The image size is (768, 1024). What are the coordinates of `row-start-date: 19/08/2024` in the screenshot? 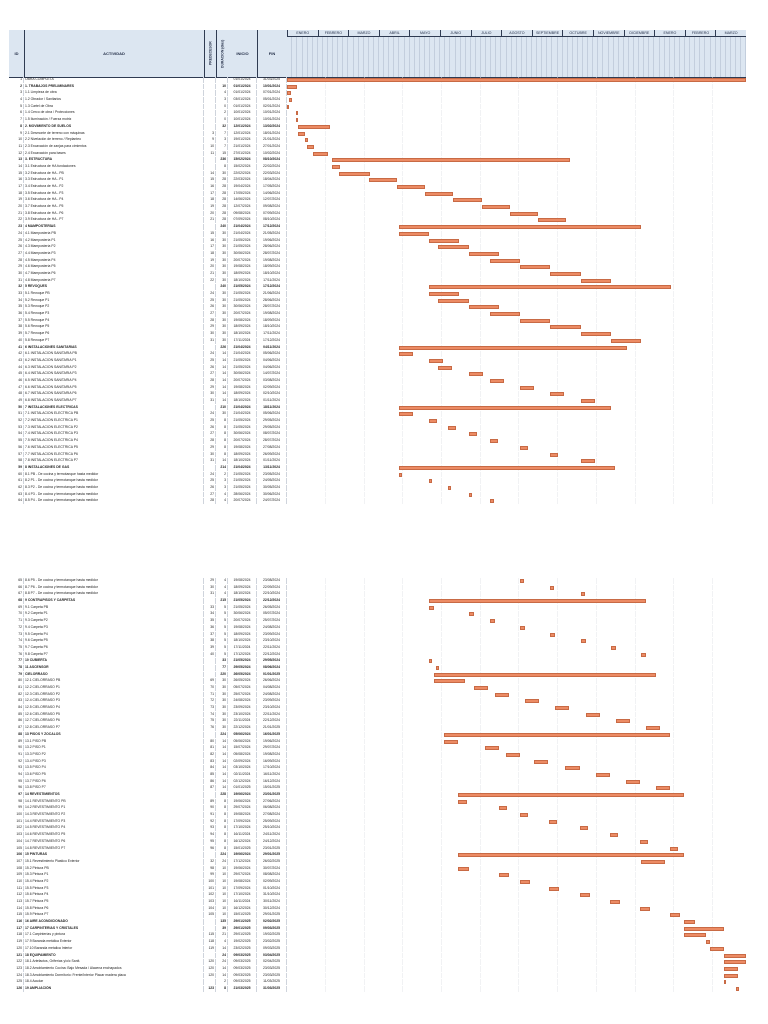 It's located at (242, 881).